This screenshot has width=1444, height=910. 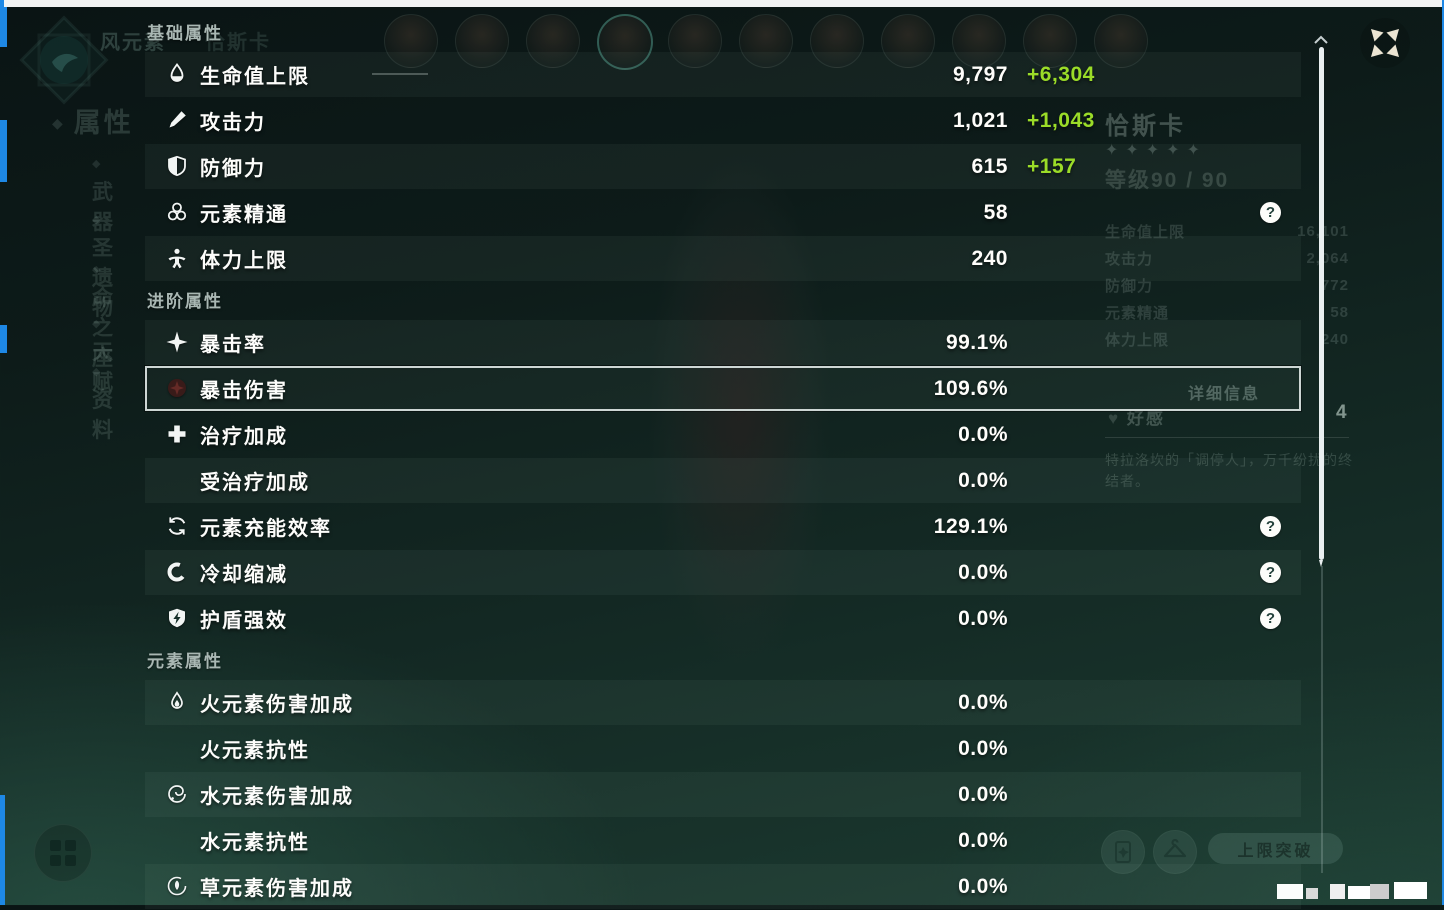 What do you see at coordinates (723, 480) in the screenshot?
I see `stat-row: 受治疗加成 0.0%` at bounding box center [723, 480].